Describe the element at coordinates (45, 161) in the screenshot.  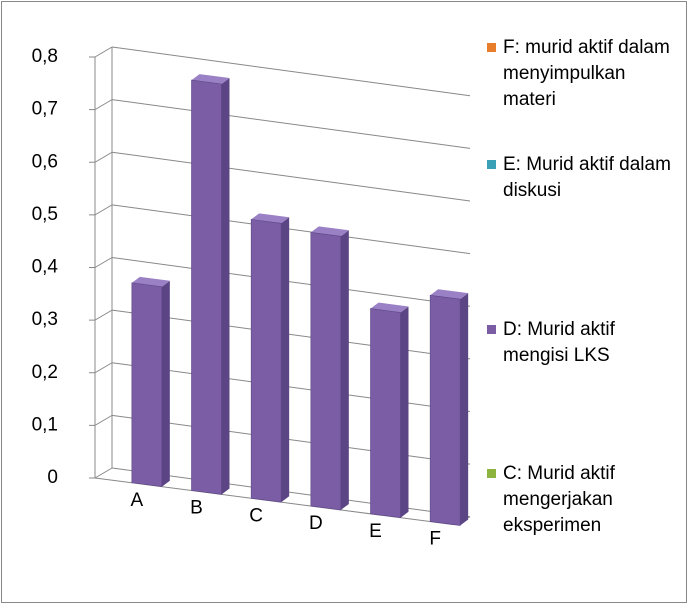
I see `y-tick-label: 0,6` at that location.